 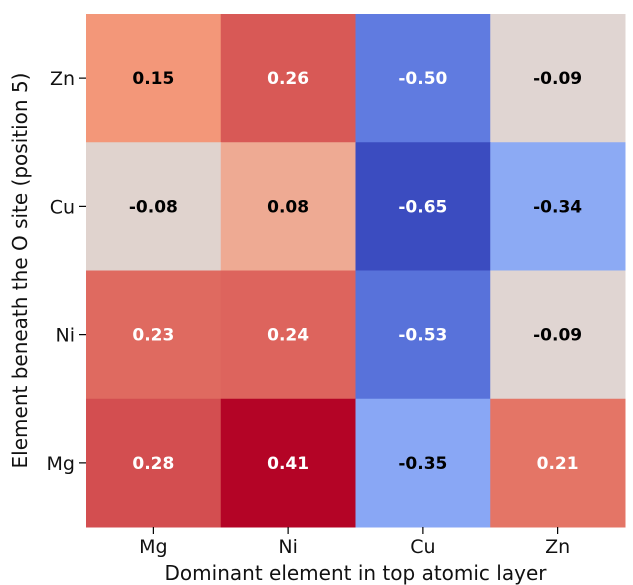 What do you see at coordinates (20, 271) in the screenshot?
I see `y-axis-label: Element beneath the O site (position 5)` at bounding box center [20, 271].